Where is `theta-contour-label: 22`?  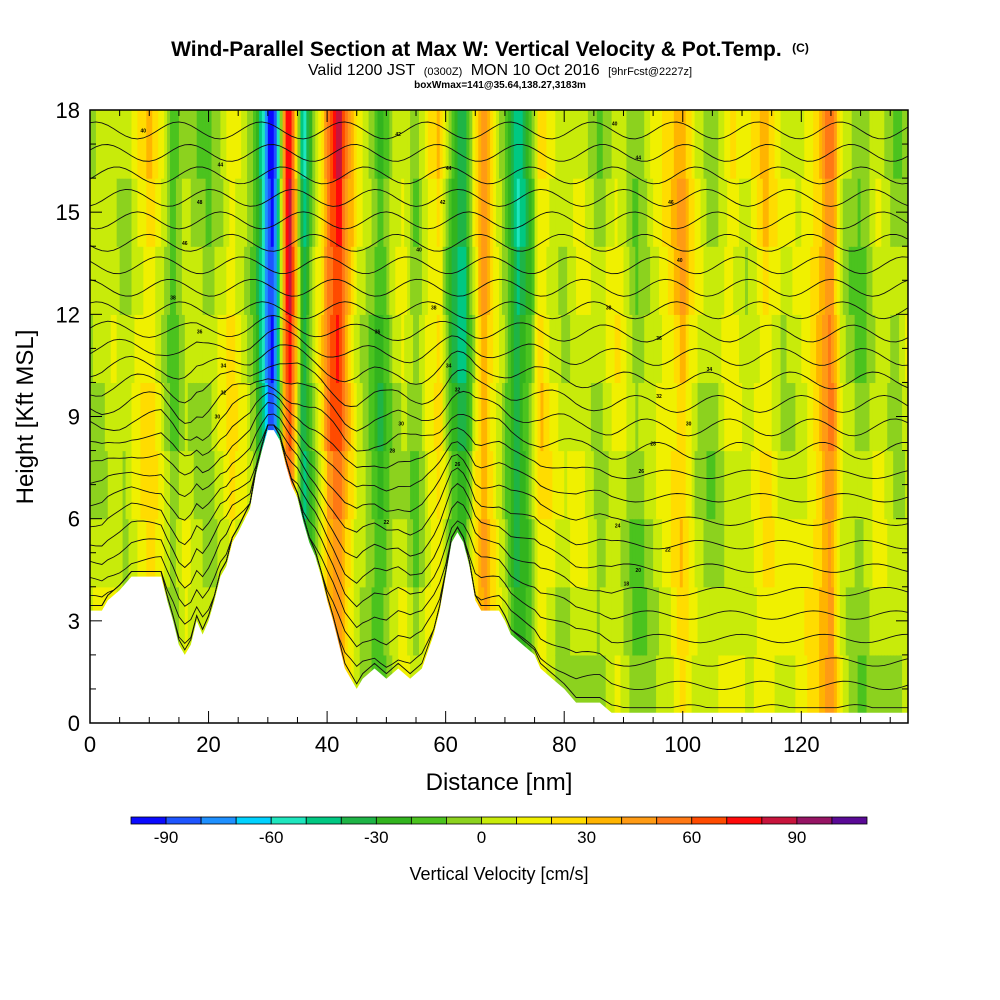
theta-contour-label: 22 is located at coordinates (668, 550).